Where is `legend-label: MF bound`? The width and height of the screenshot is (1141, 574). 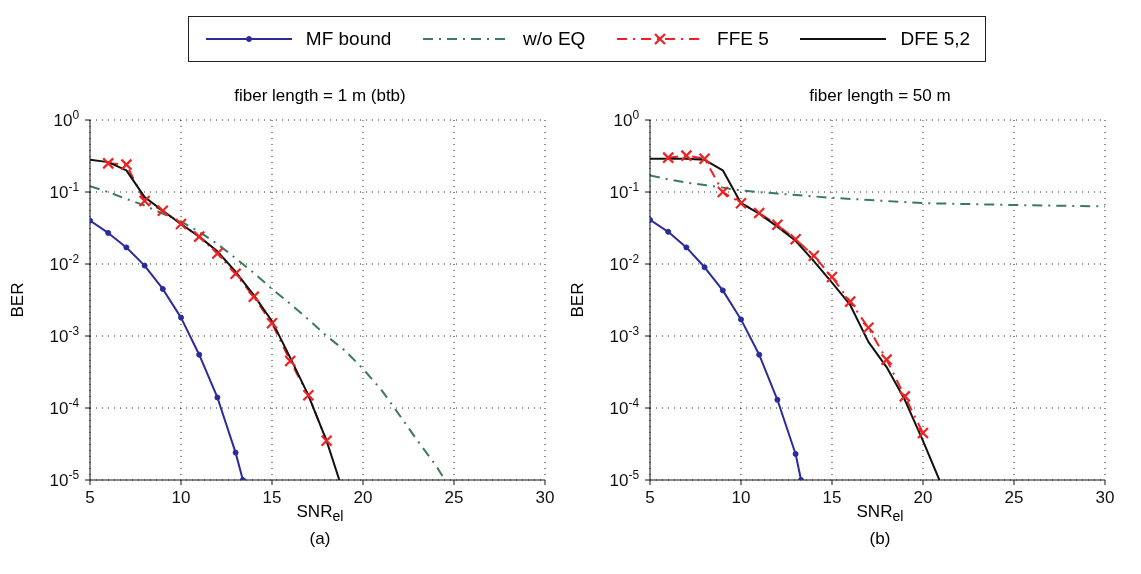
legend-label: MF bound is located at coordinates (348, 39).